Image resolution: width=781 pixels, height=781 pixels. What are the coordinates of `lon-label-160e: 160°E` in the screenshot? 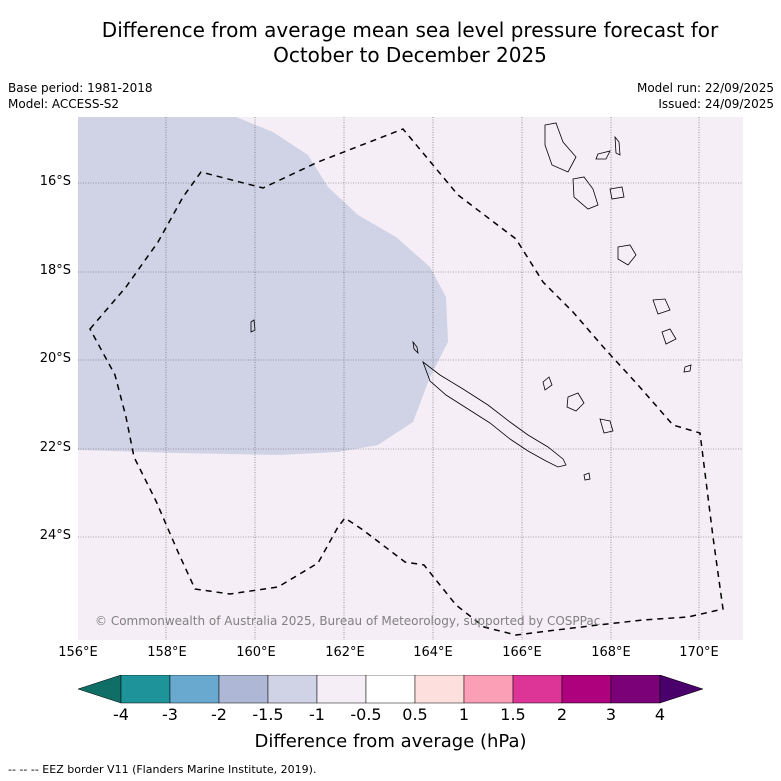 It's located at (256, 652).